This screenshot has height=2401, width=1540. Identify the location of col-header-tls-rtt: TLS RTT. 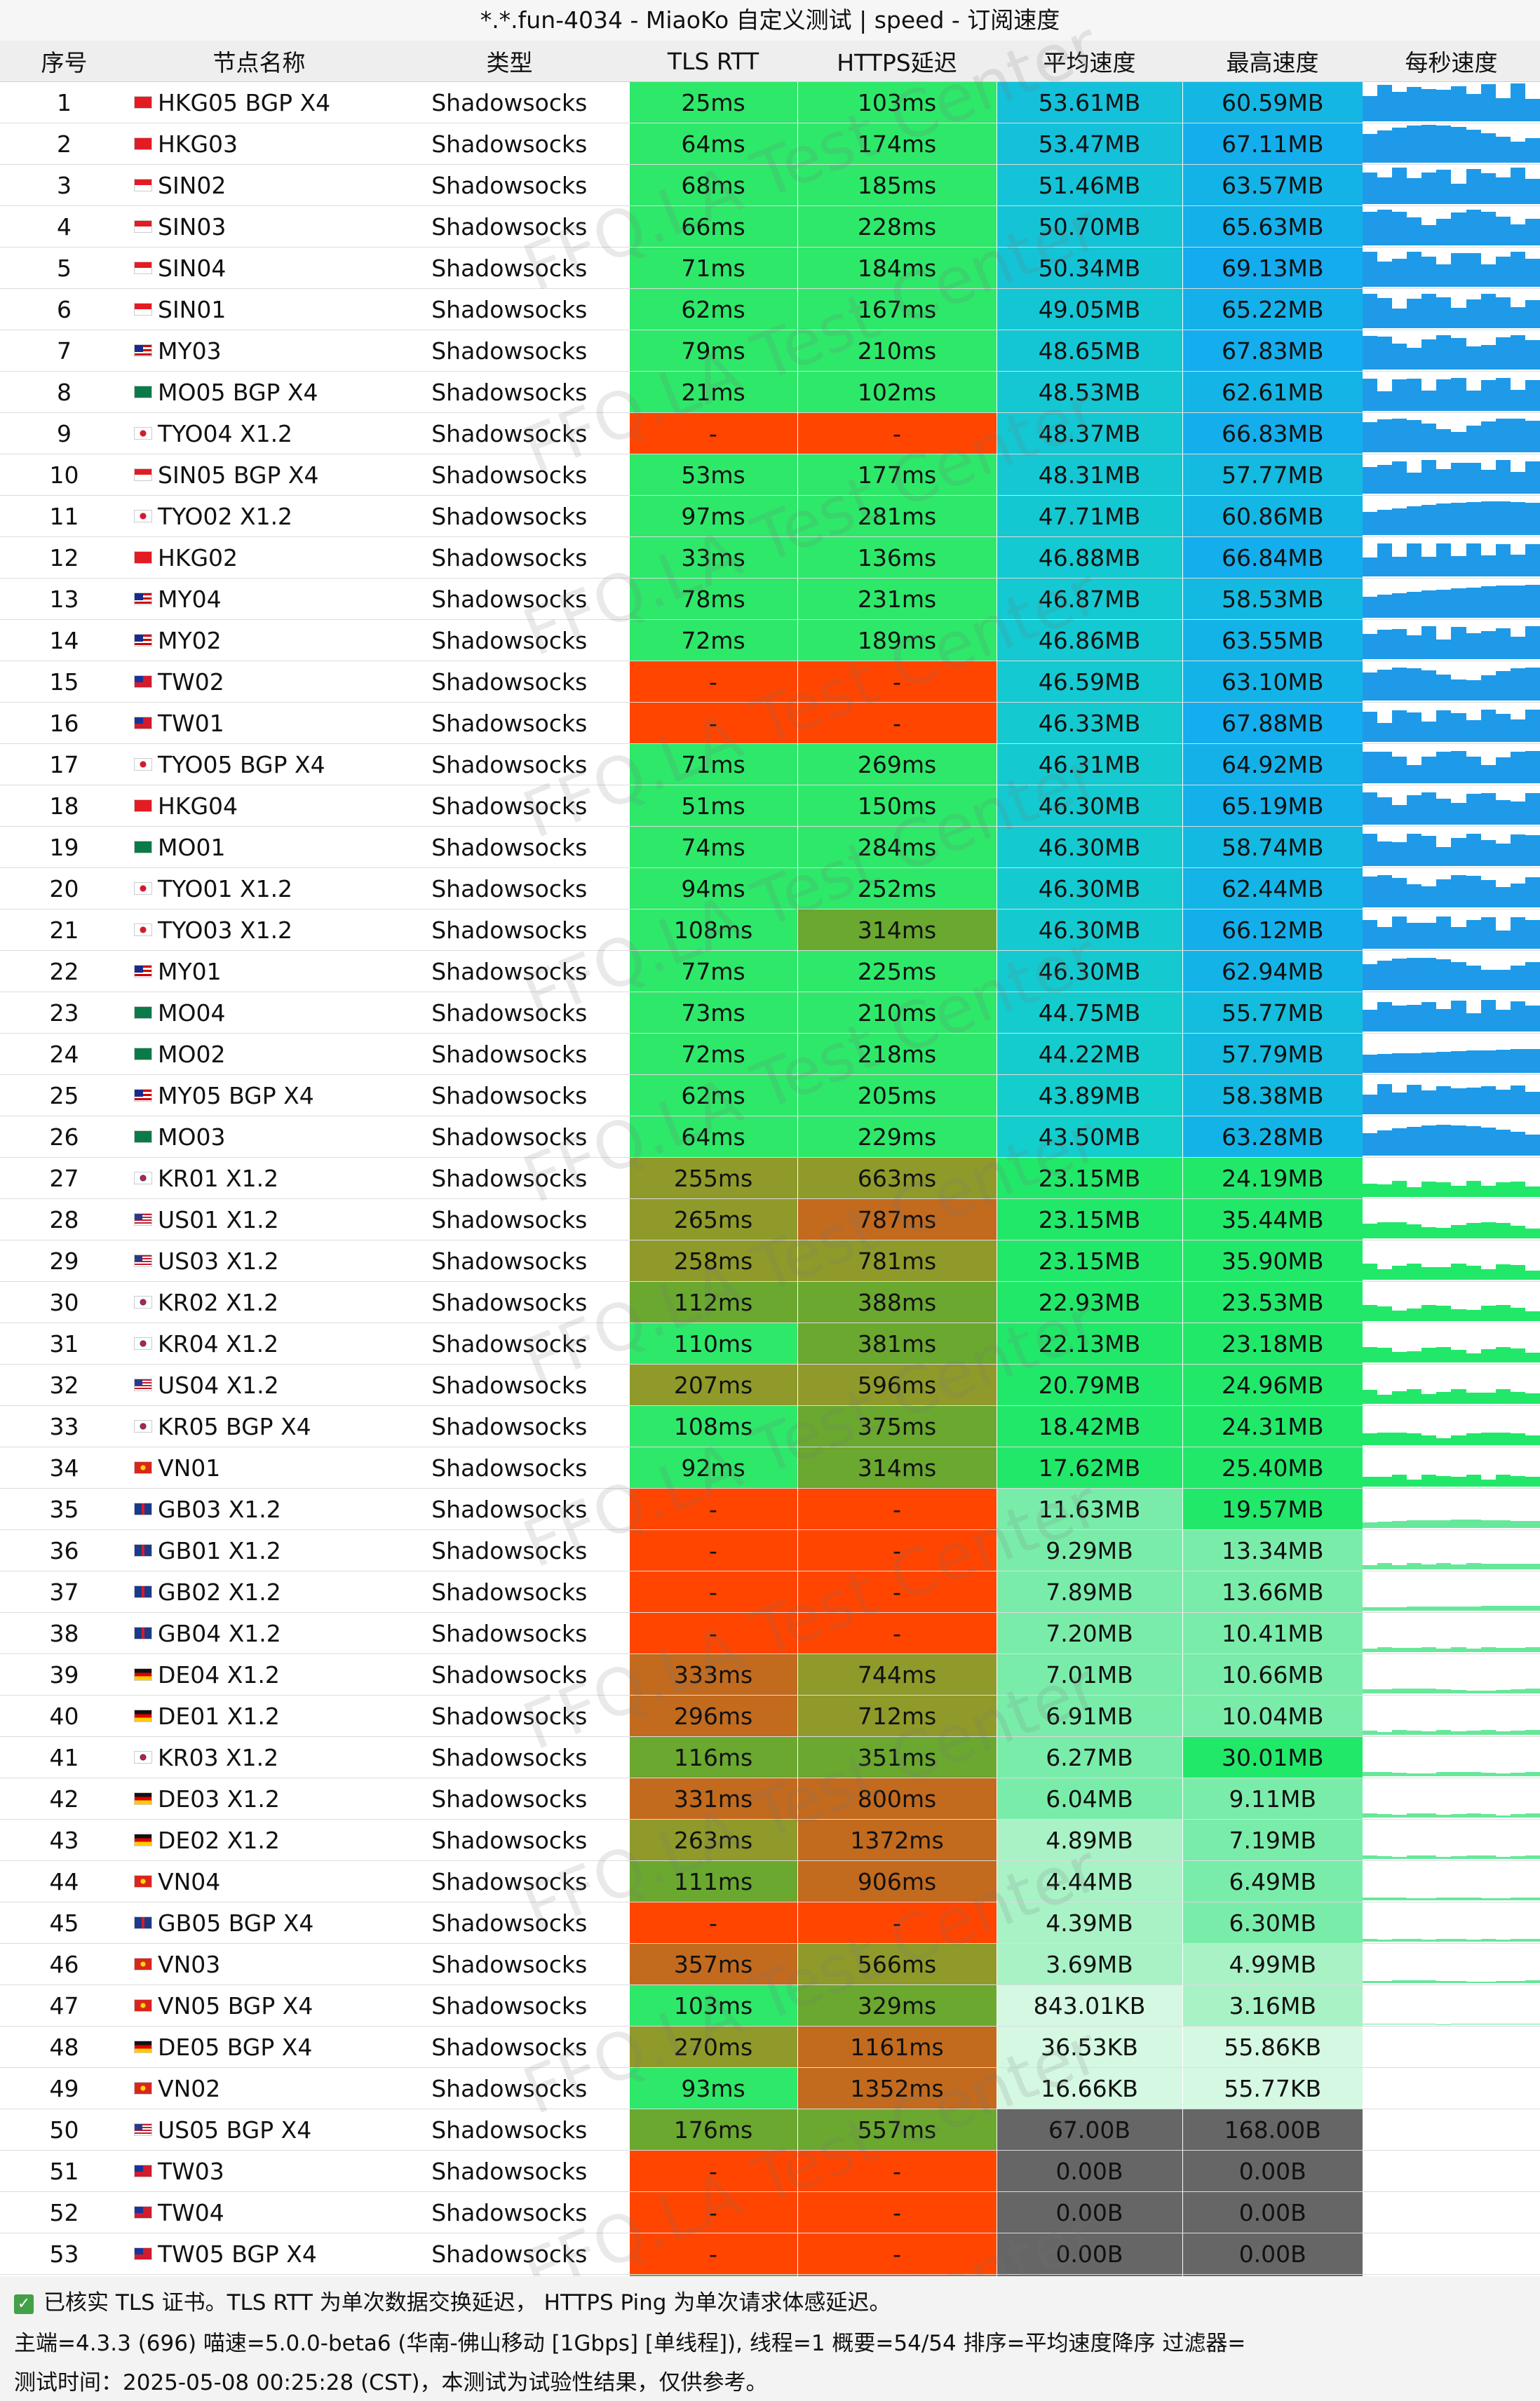
(713, 61).